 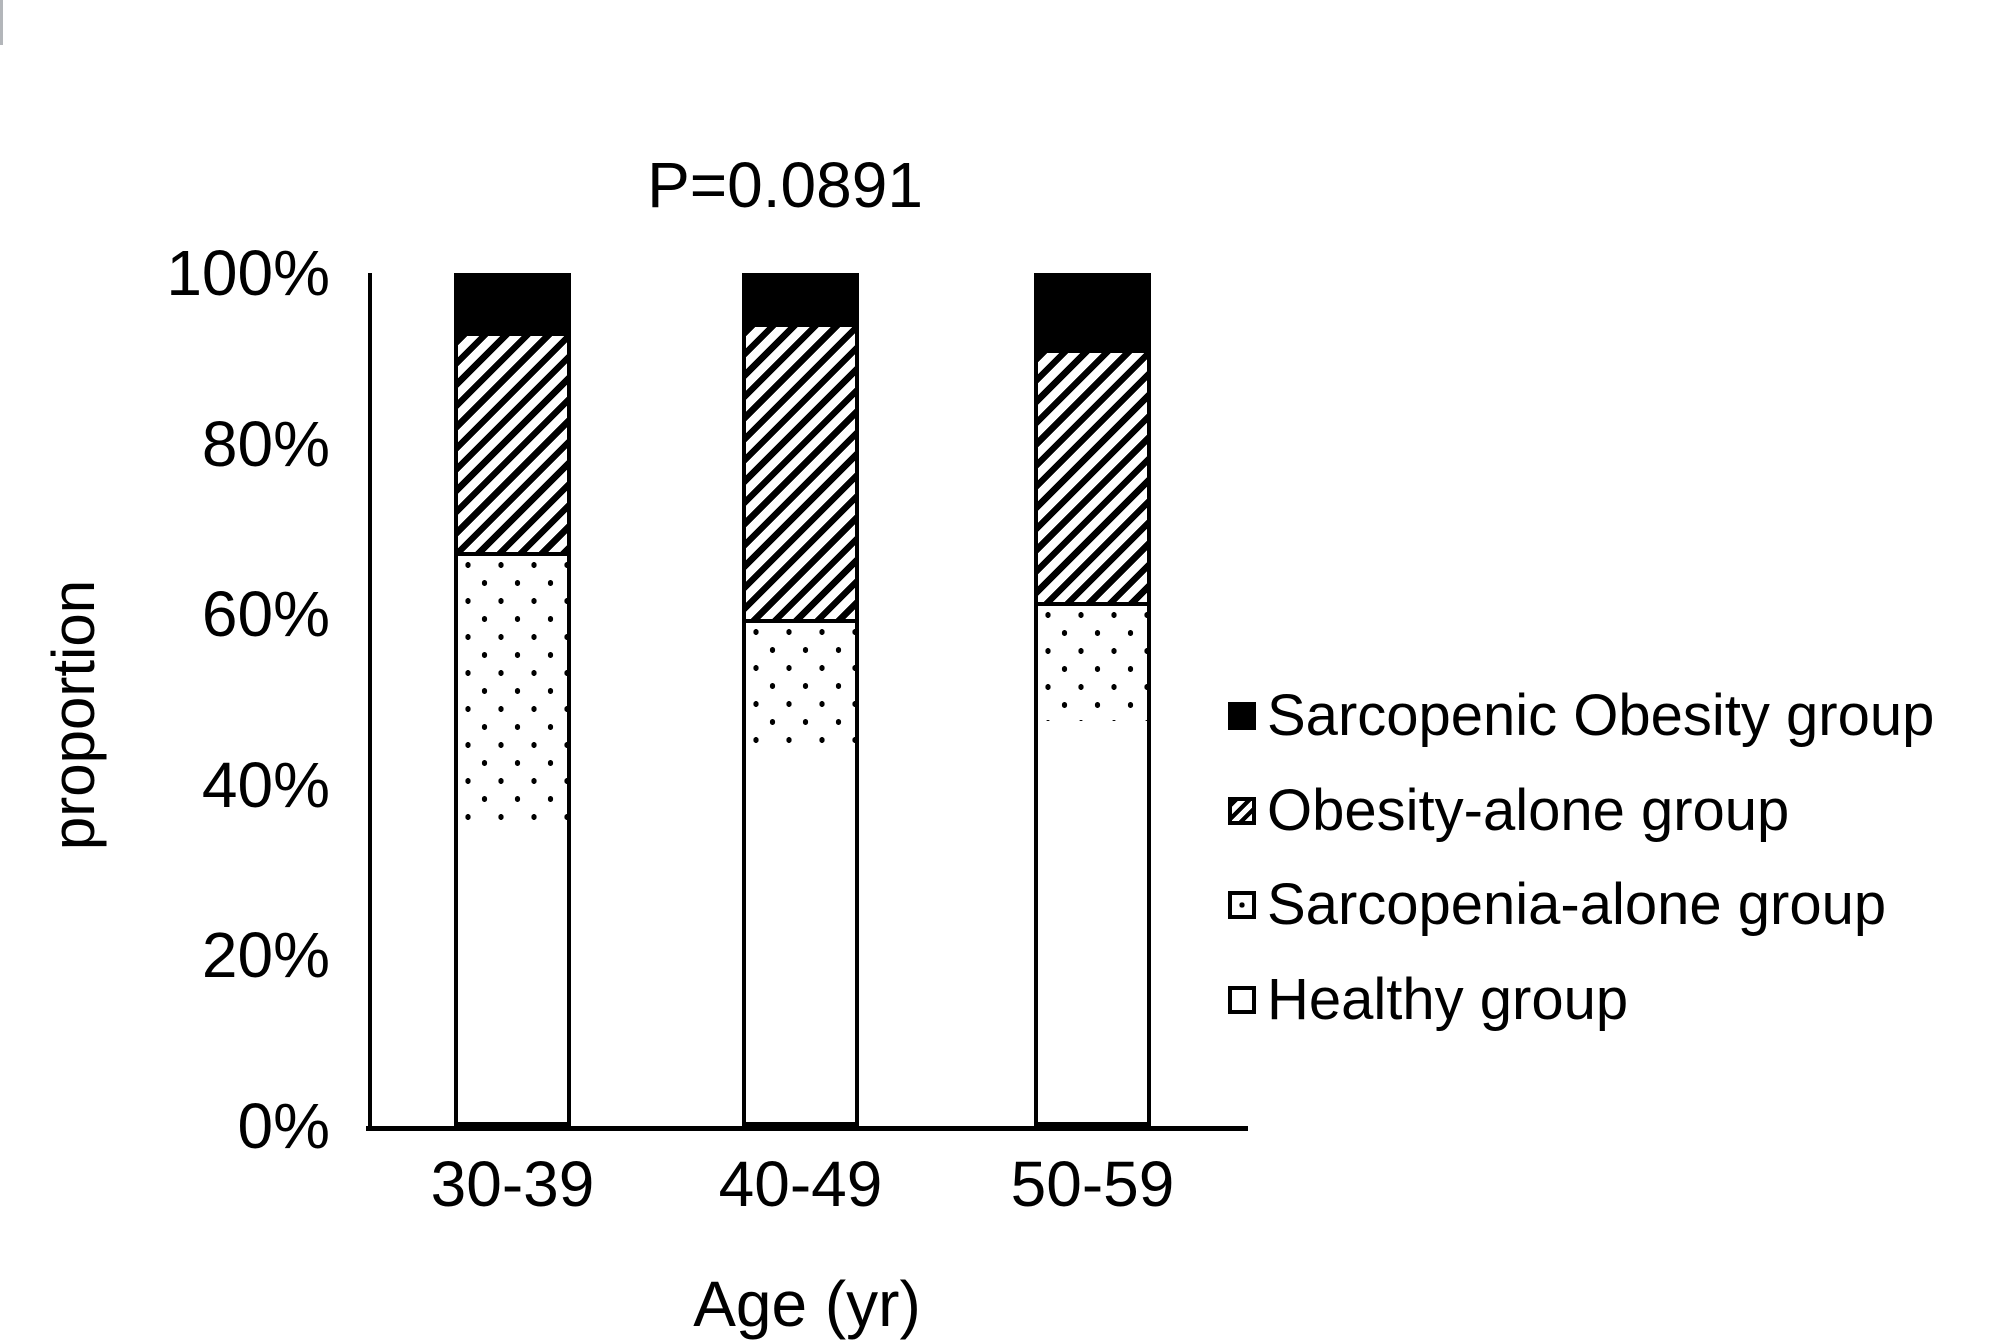 What do you see at coordinates (1092, 1184) in the screenshot?
I see `x-tick-label-50-59: 50-59` at bounding box center [1092, 1184].